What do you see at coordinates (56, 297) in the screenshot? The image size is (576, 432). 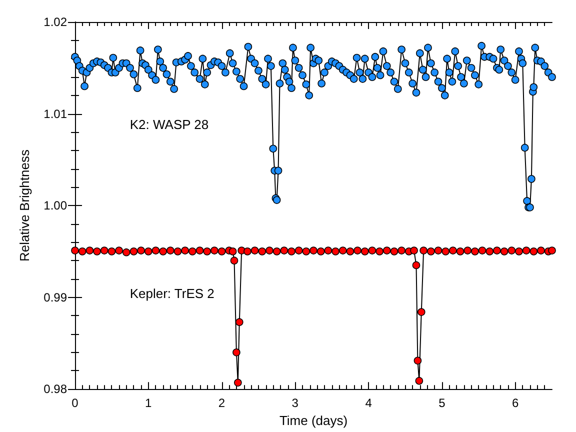 I see `y-tick-label: 0.99` at bounding box center [56, 297].